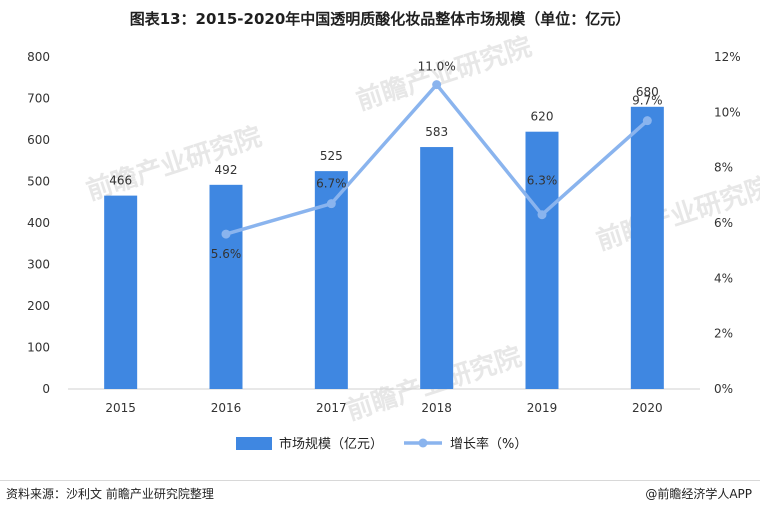 The image size is (760, 512). I want to click on y2-tick-label: 6%, so click(723, 223).